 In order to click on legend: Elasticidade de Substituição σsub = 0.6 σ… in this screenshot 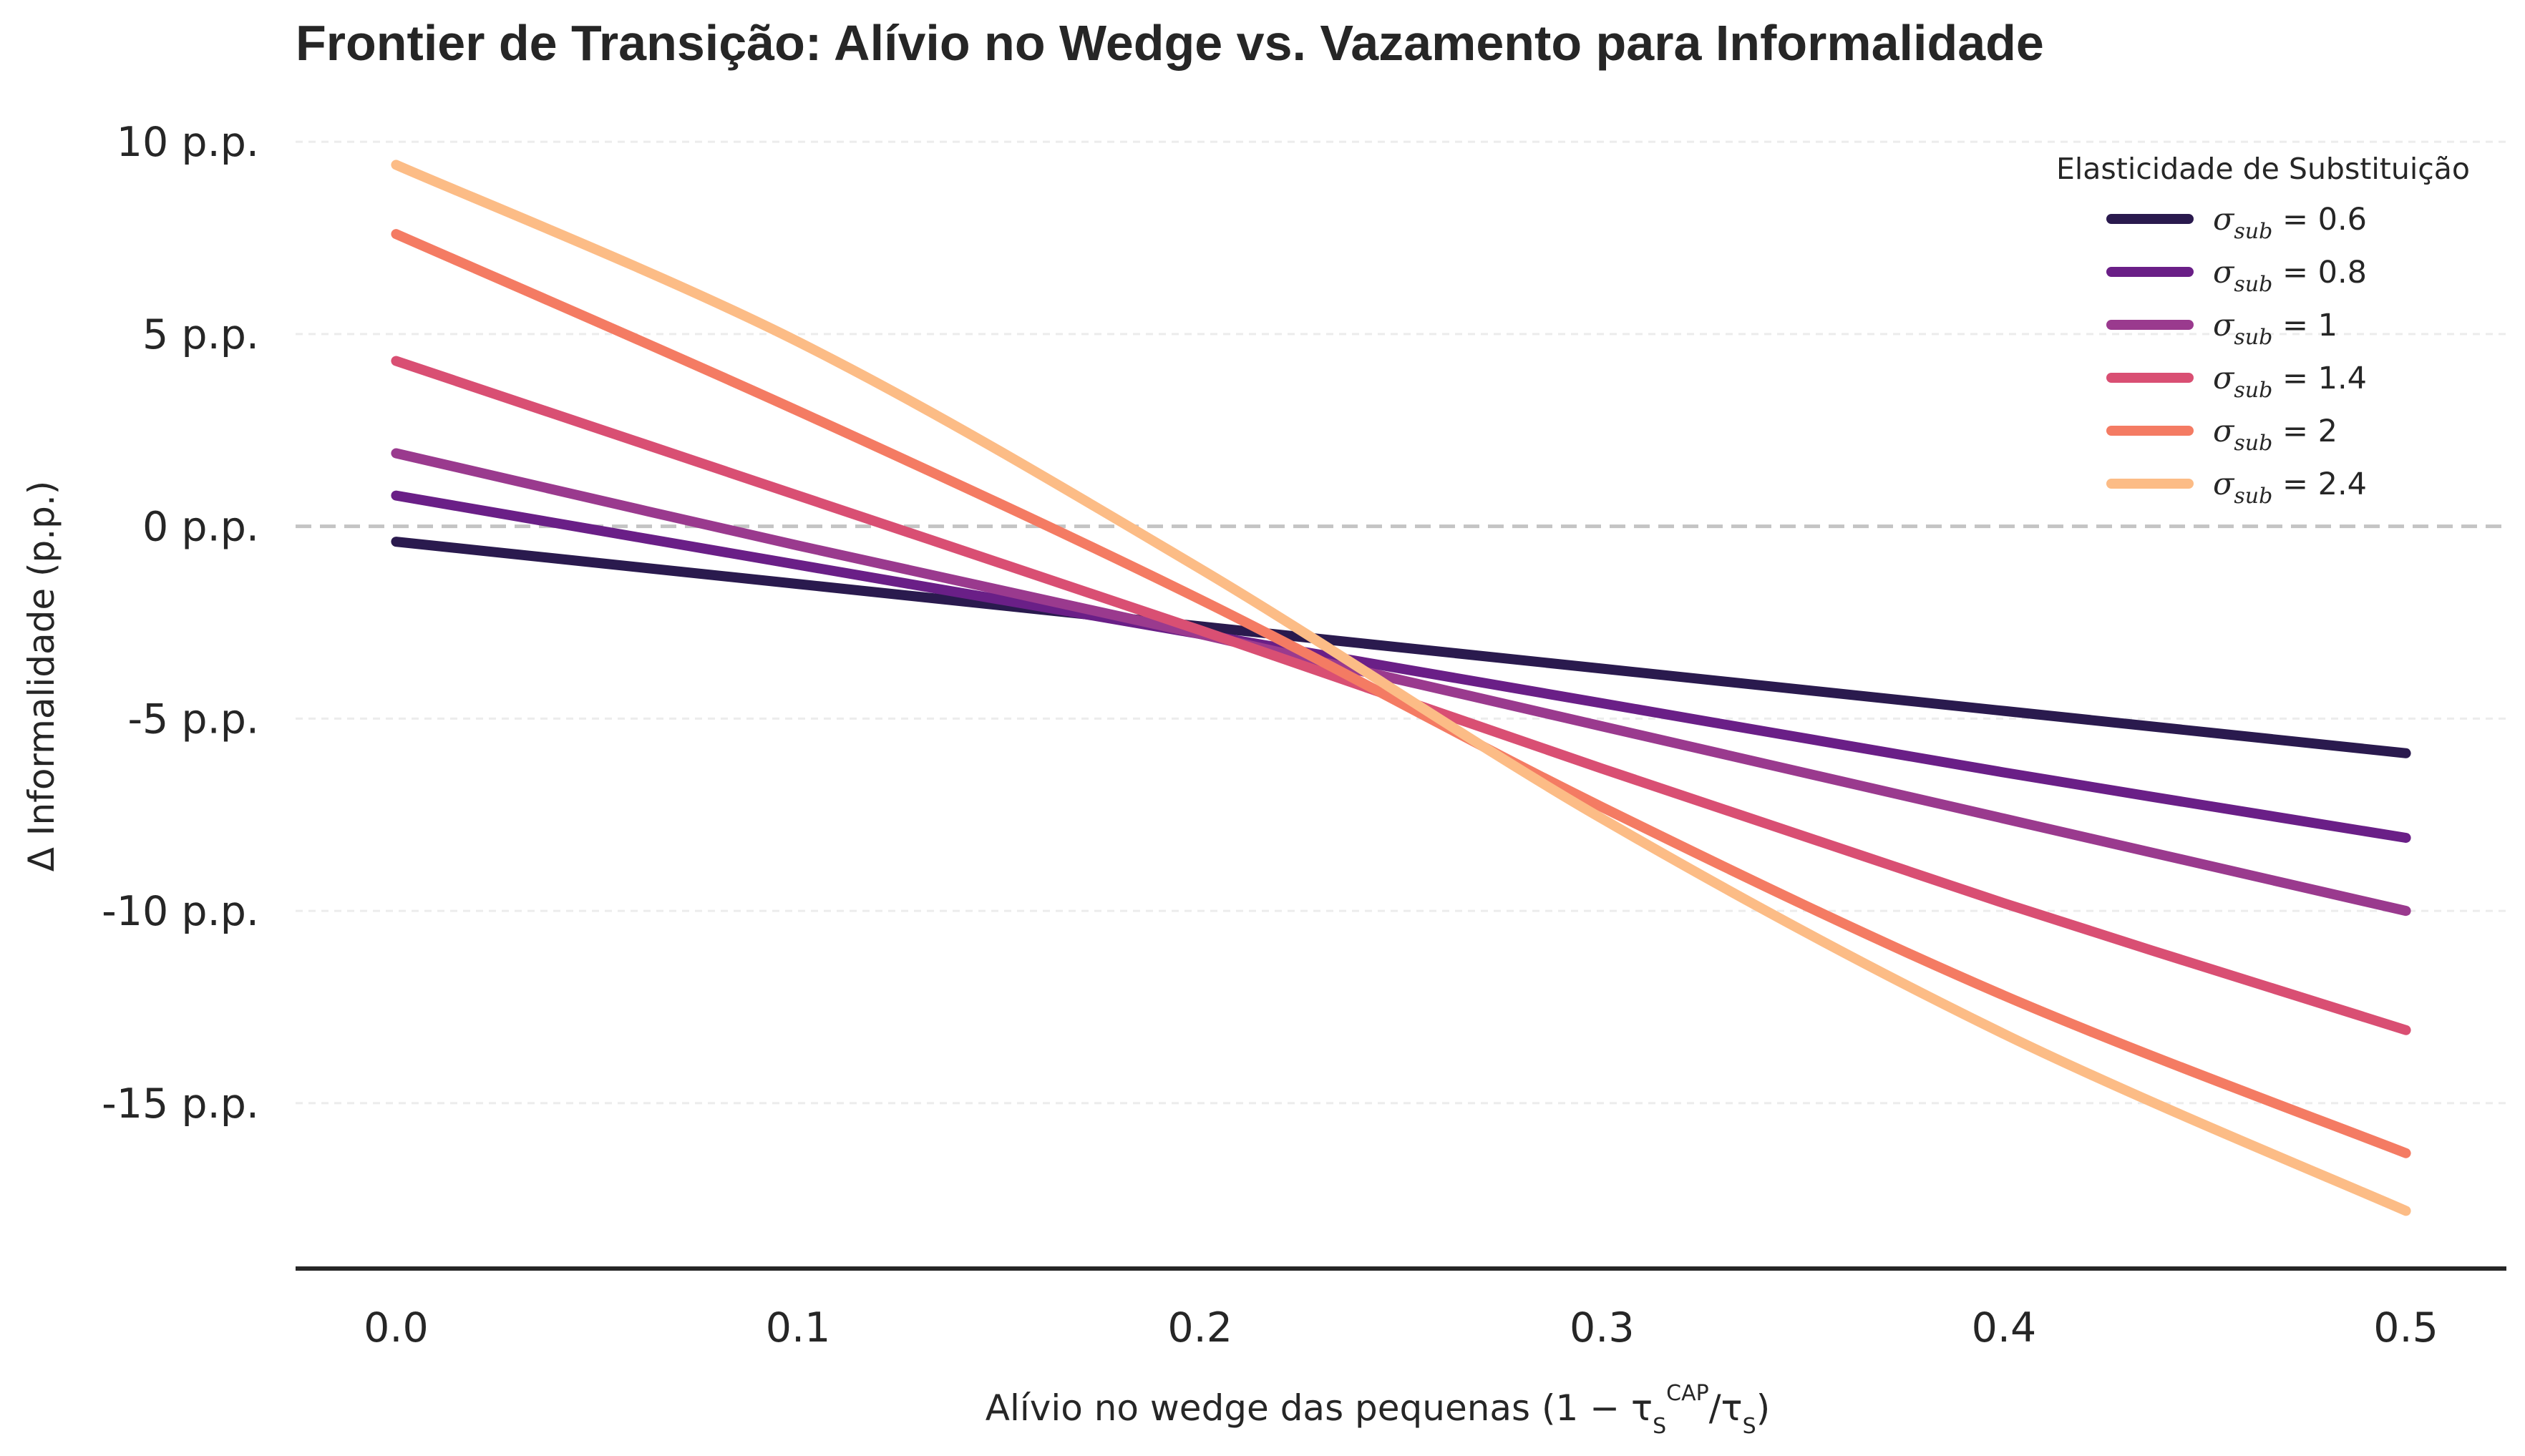, I will do `click(2263, 330)`.